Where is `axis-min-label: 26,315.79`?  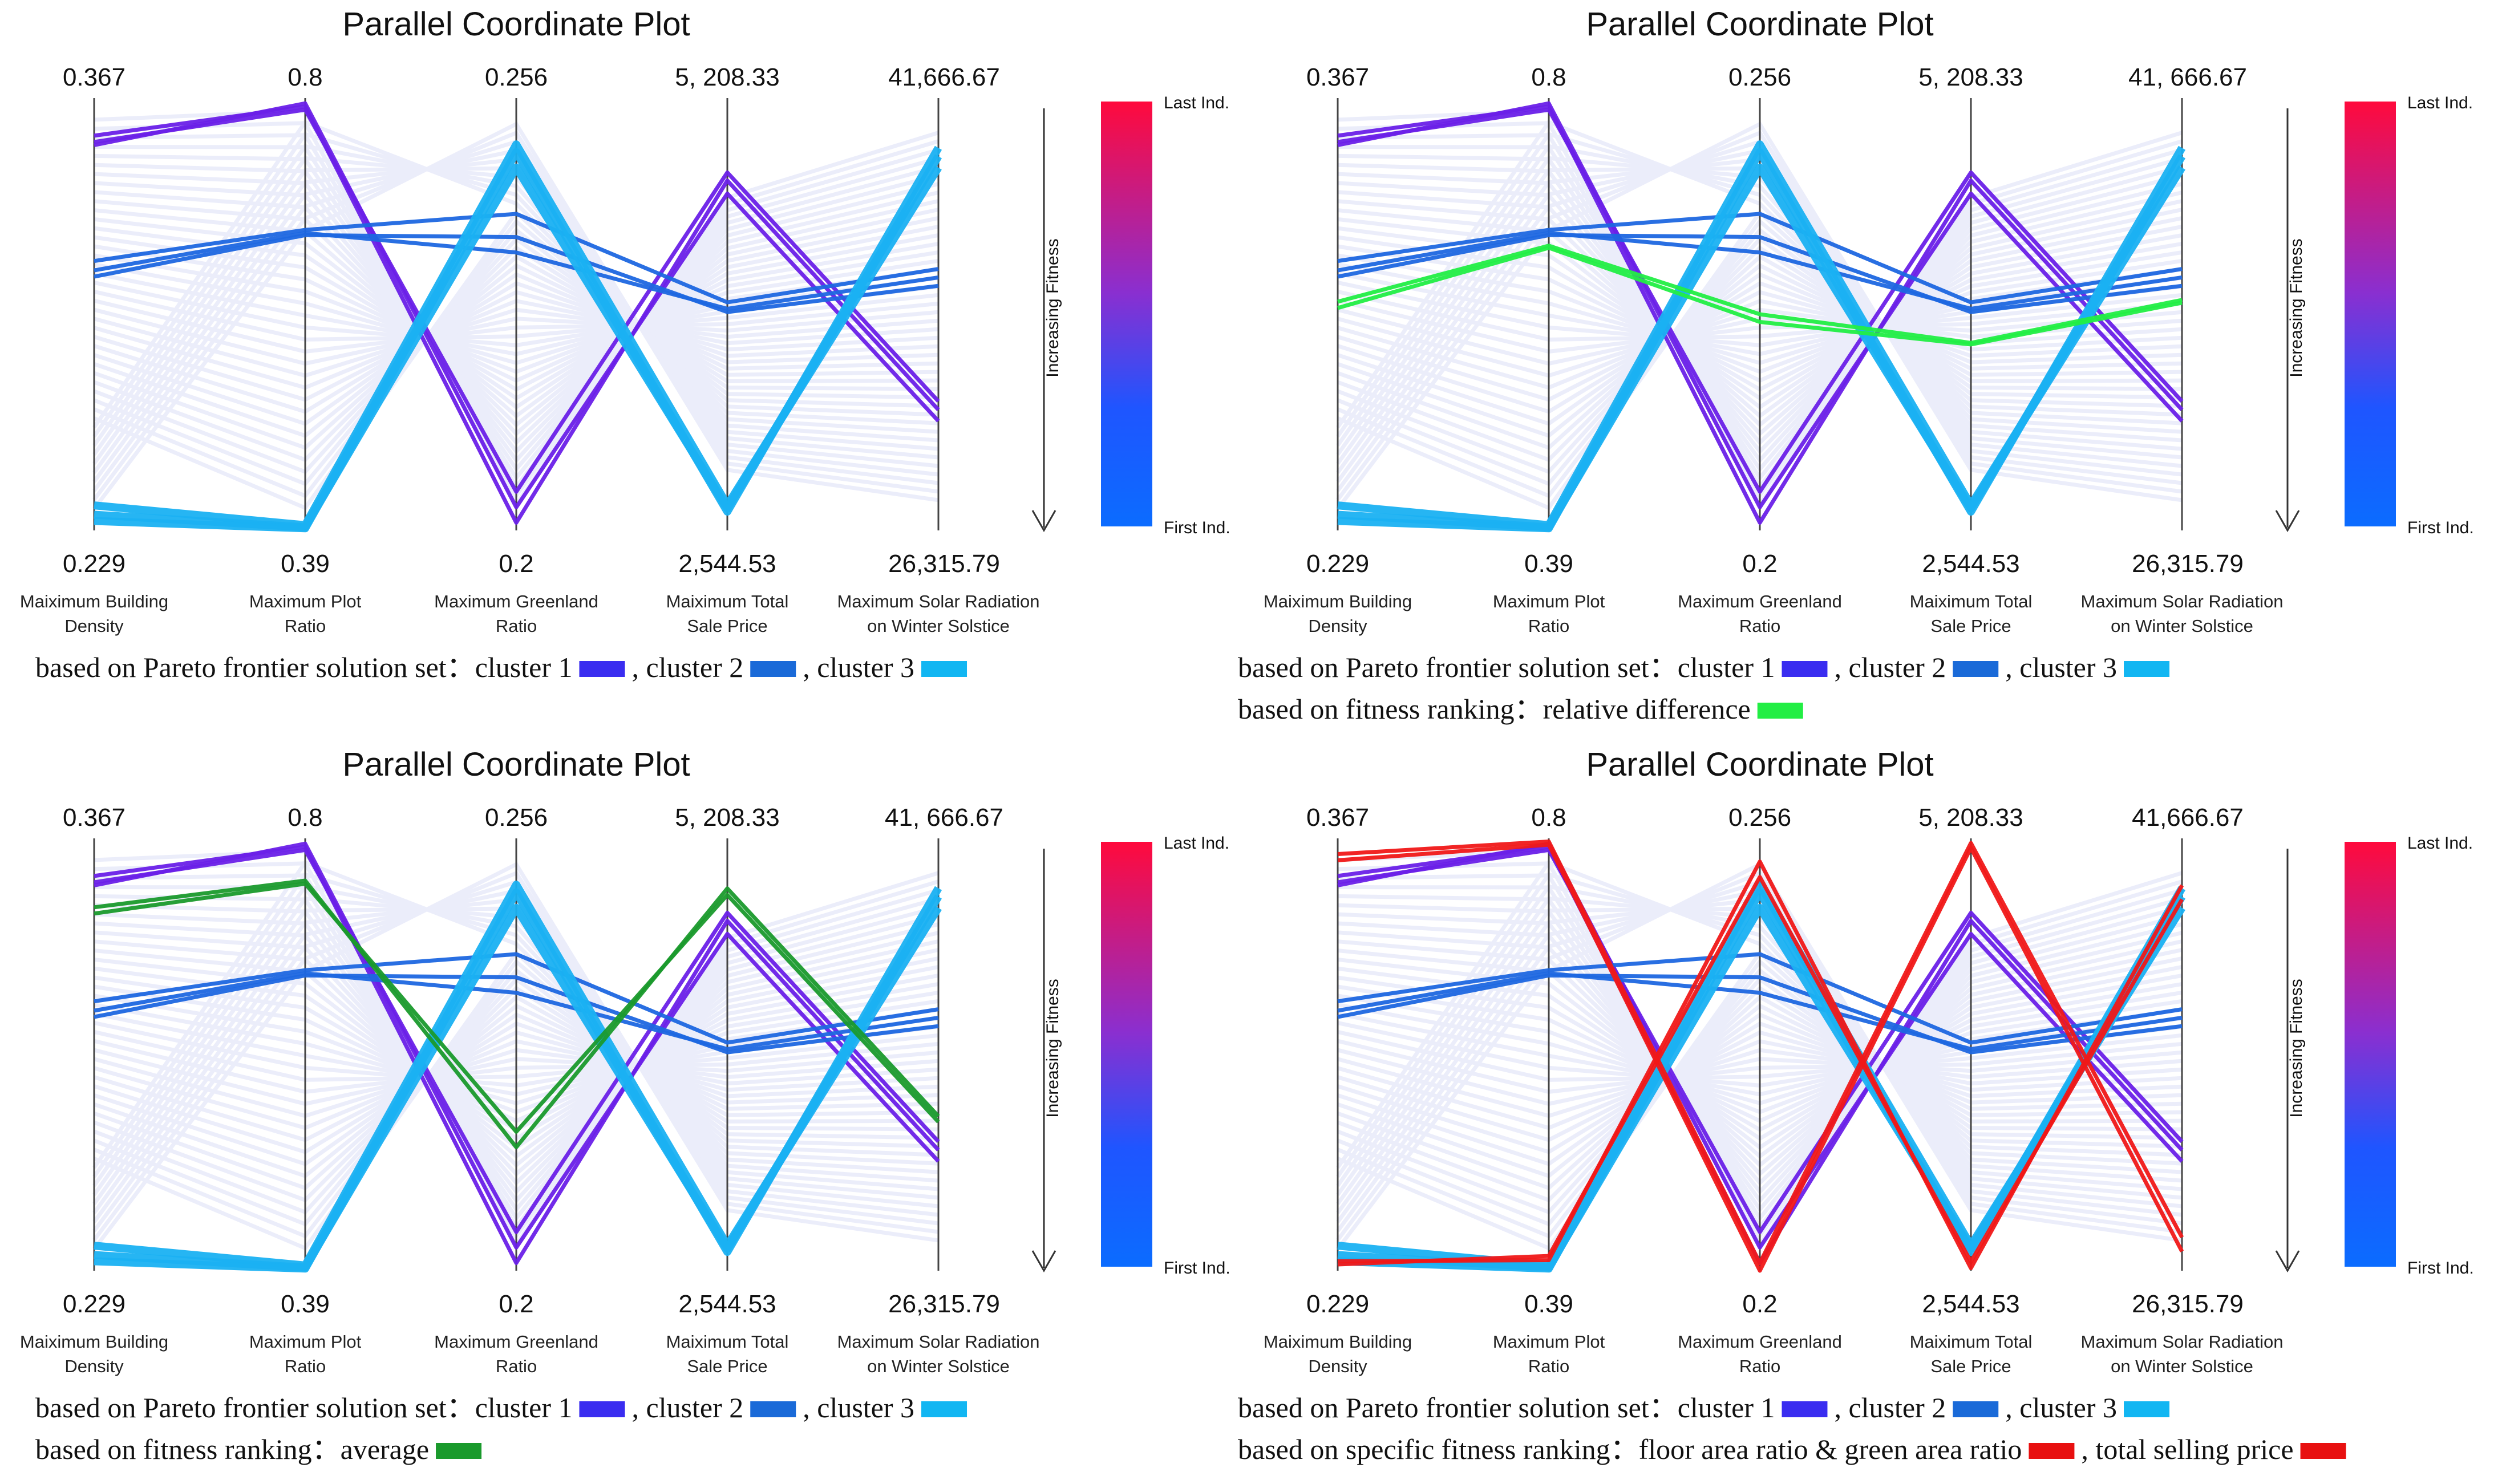 axis-min-label: 26,315.79 is located at coordinates (944, 564).